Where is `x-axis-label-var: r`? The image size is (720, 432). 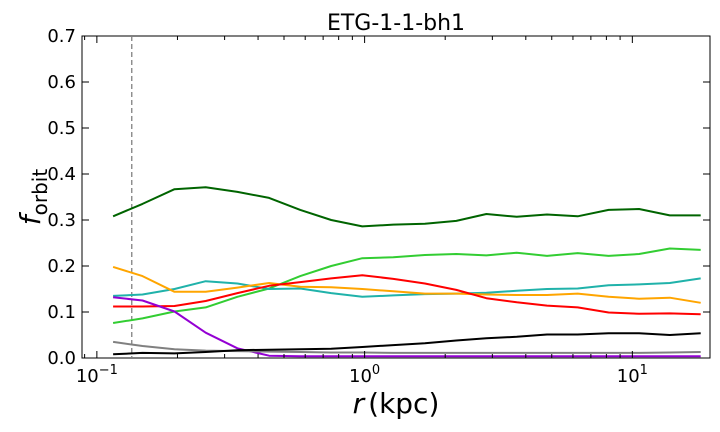 x-axis-label-var: r is located at coordinates (359, 403).